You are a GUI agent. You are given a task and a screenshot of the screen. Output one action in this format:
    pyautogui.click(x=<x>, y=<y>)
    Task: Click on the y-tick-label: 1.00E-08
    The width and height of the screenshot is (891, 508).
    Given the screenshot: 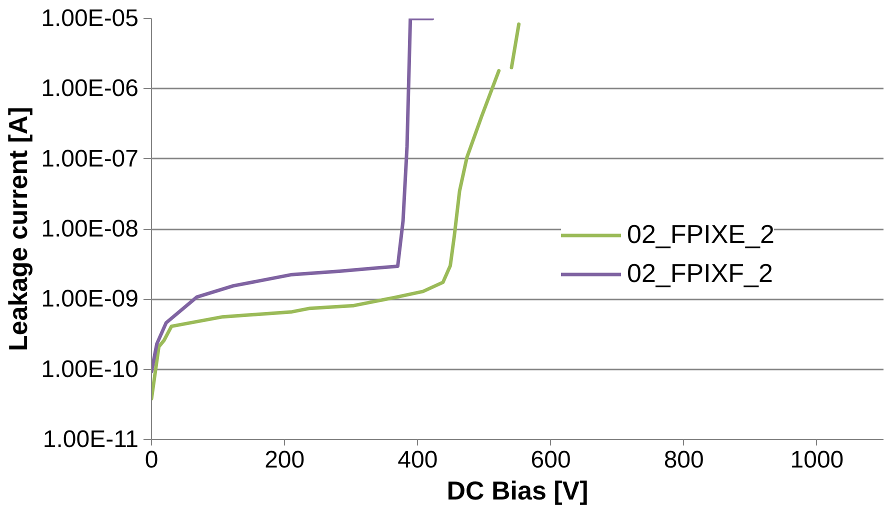 What is the action you would take?
    pyautogui.click(x=89, y=229)
    